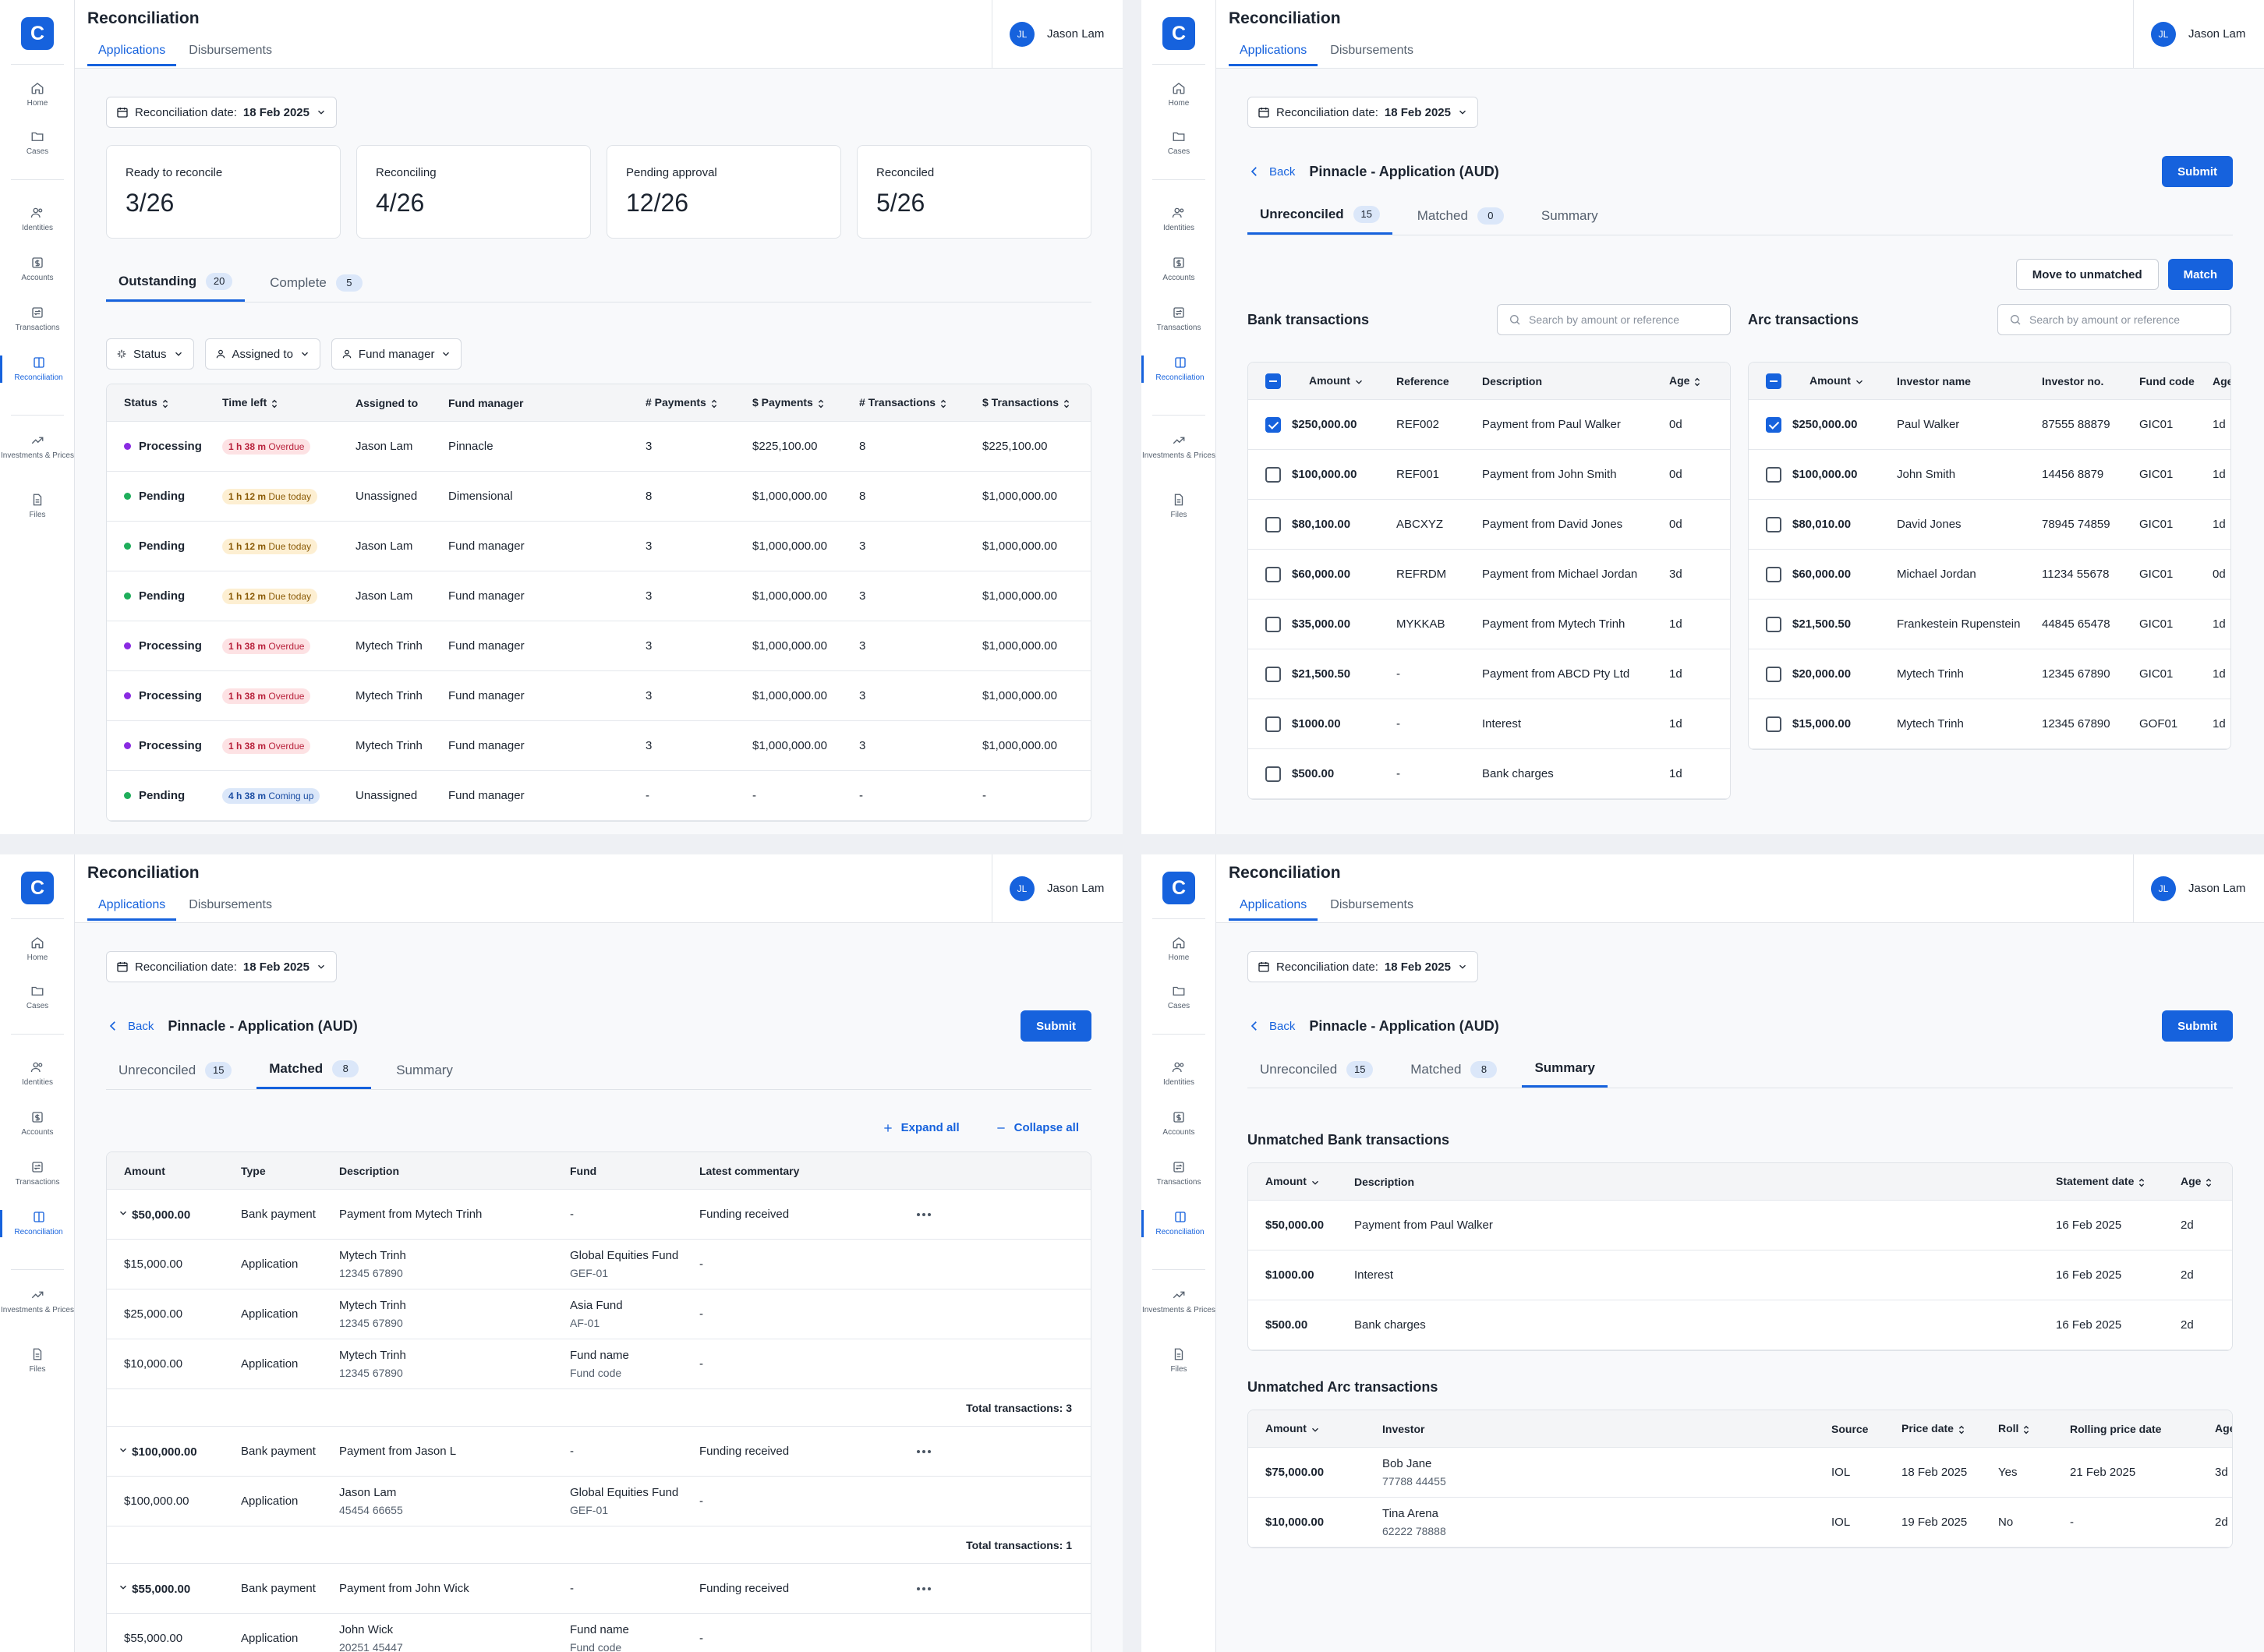 This screenshot has width=2264, height=1652. What do you see at coordinates (1589, 1429) in the screenshot?
I see `column-header: Investor` at bounding box center [1589, 1429].